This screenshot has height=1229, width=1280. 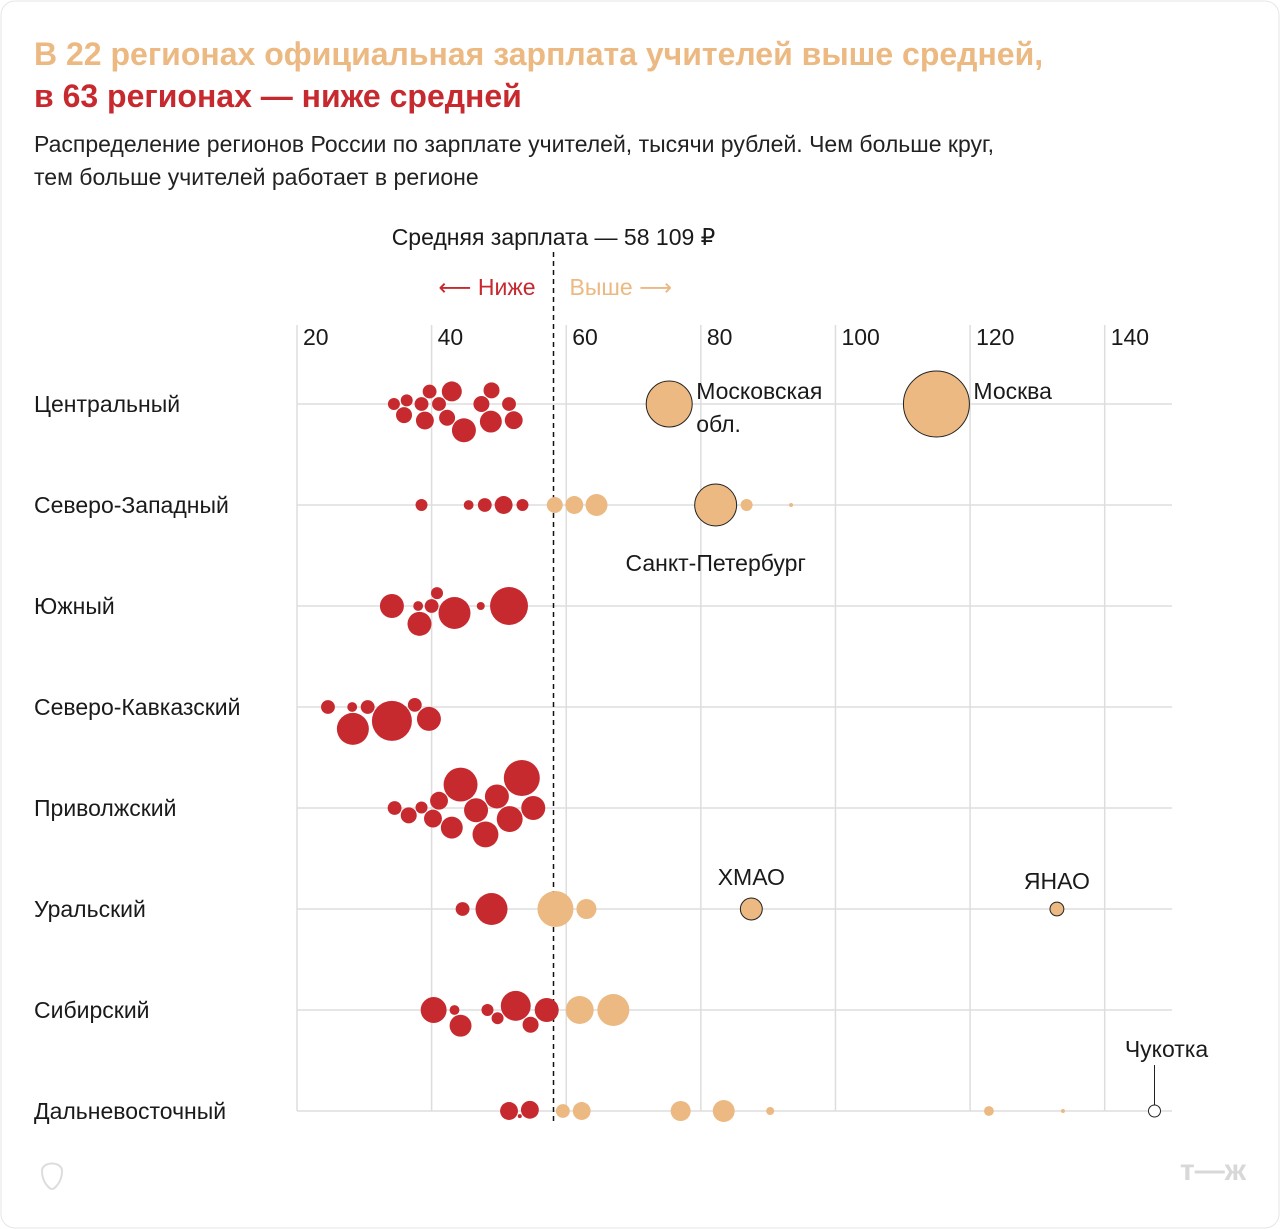 I want to click on brand: т—ж, so click(x=1213, y=1170).